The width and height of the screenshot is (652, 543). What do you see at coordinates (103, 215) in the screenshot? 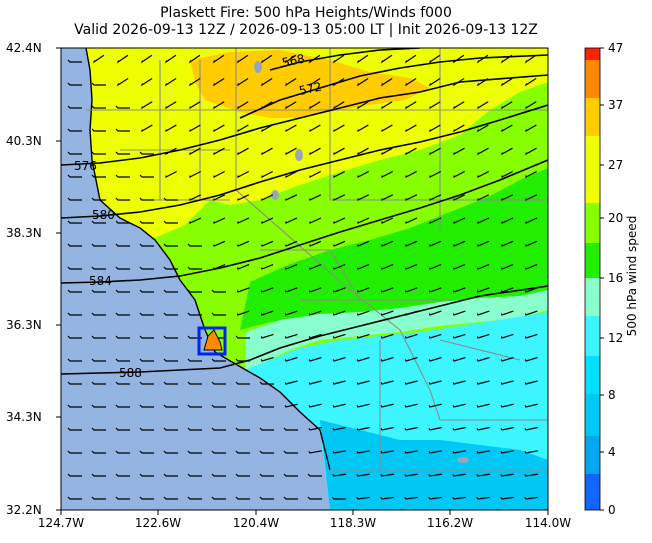
I see `contour-label-580: 580` at bounding box center [103, 215].